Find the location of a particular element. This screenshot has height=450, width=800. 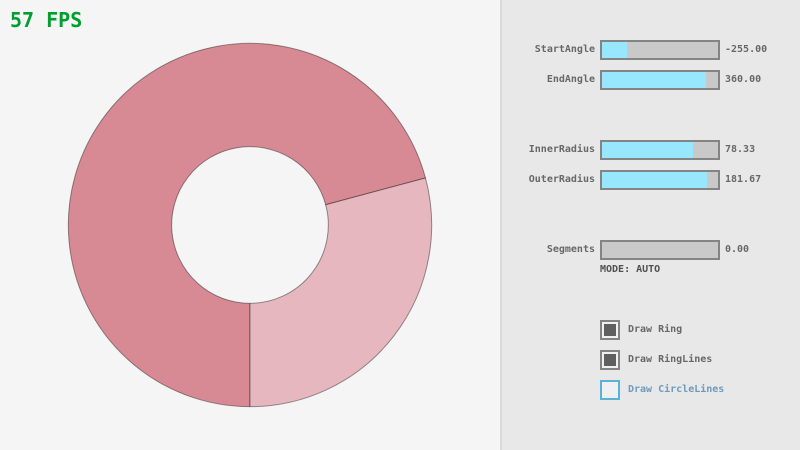

slider-label-start-angle: StartAngle is located at coordinates (564, 49).